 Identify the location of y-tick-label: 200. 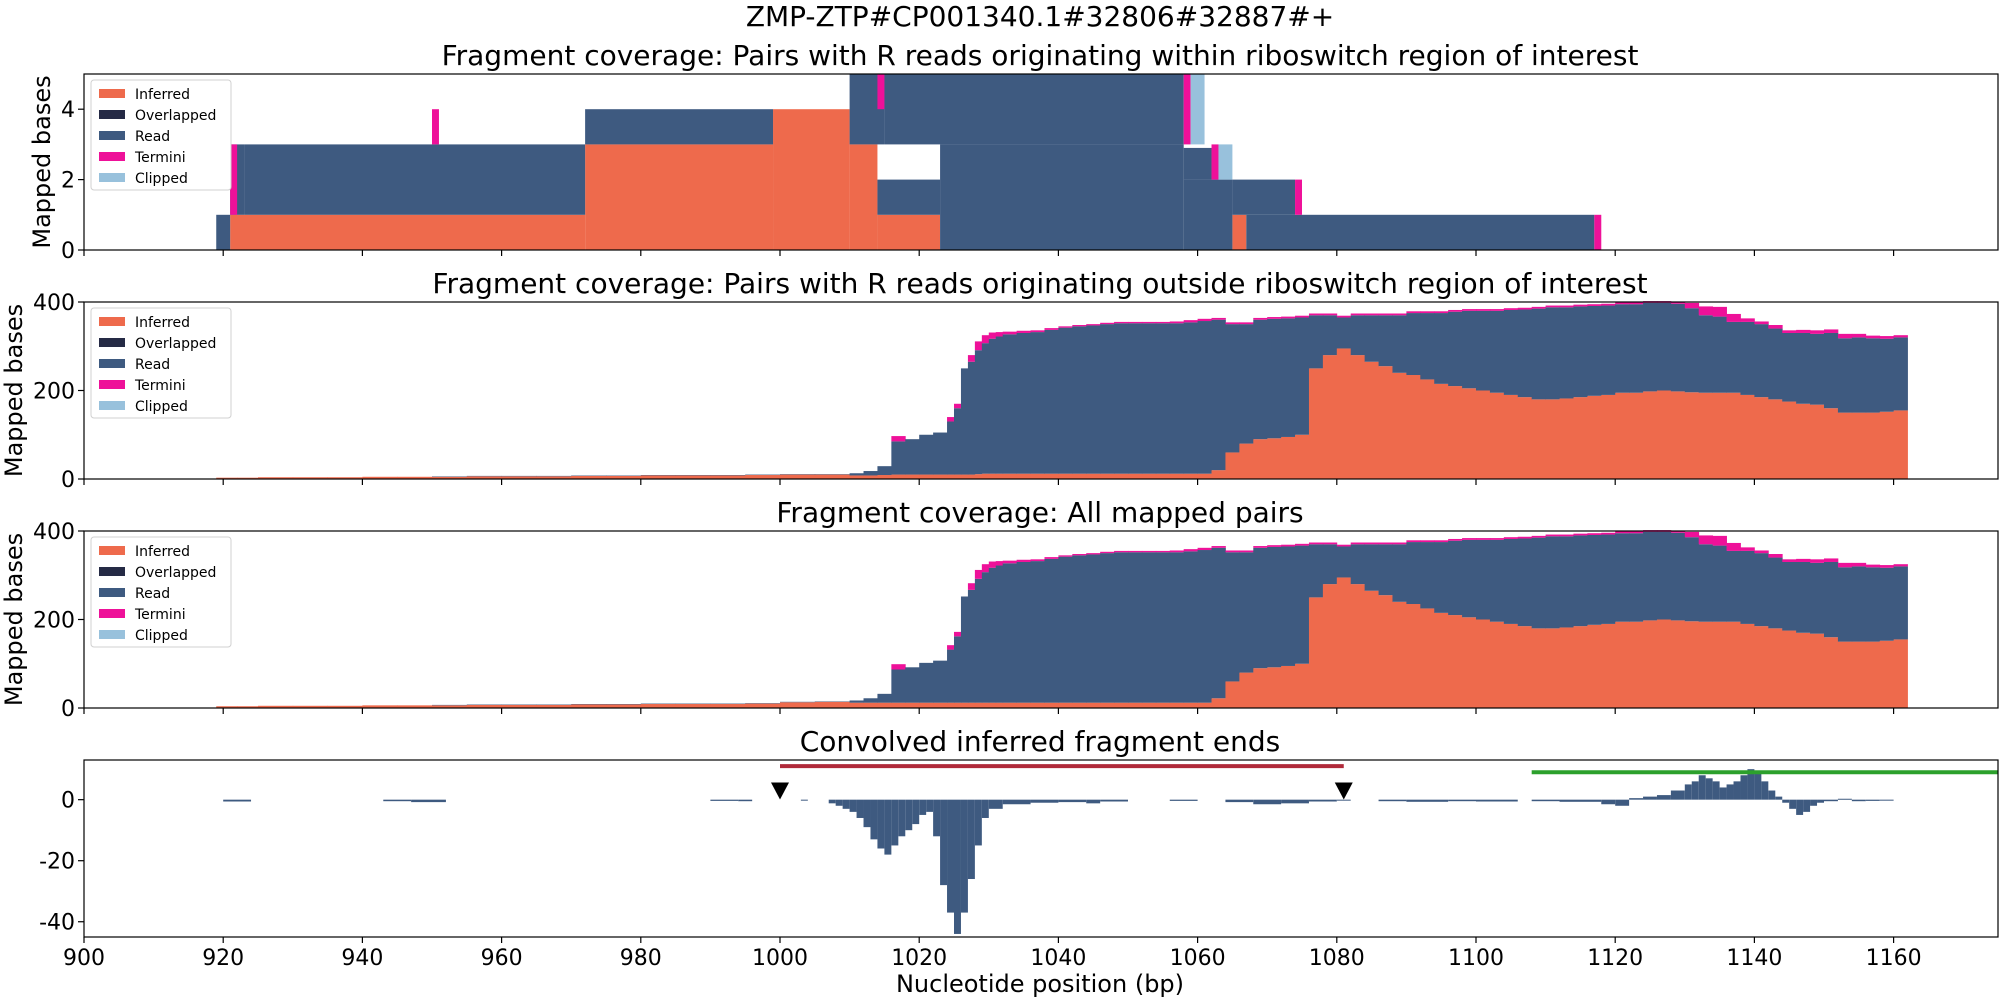
(54, 392).